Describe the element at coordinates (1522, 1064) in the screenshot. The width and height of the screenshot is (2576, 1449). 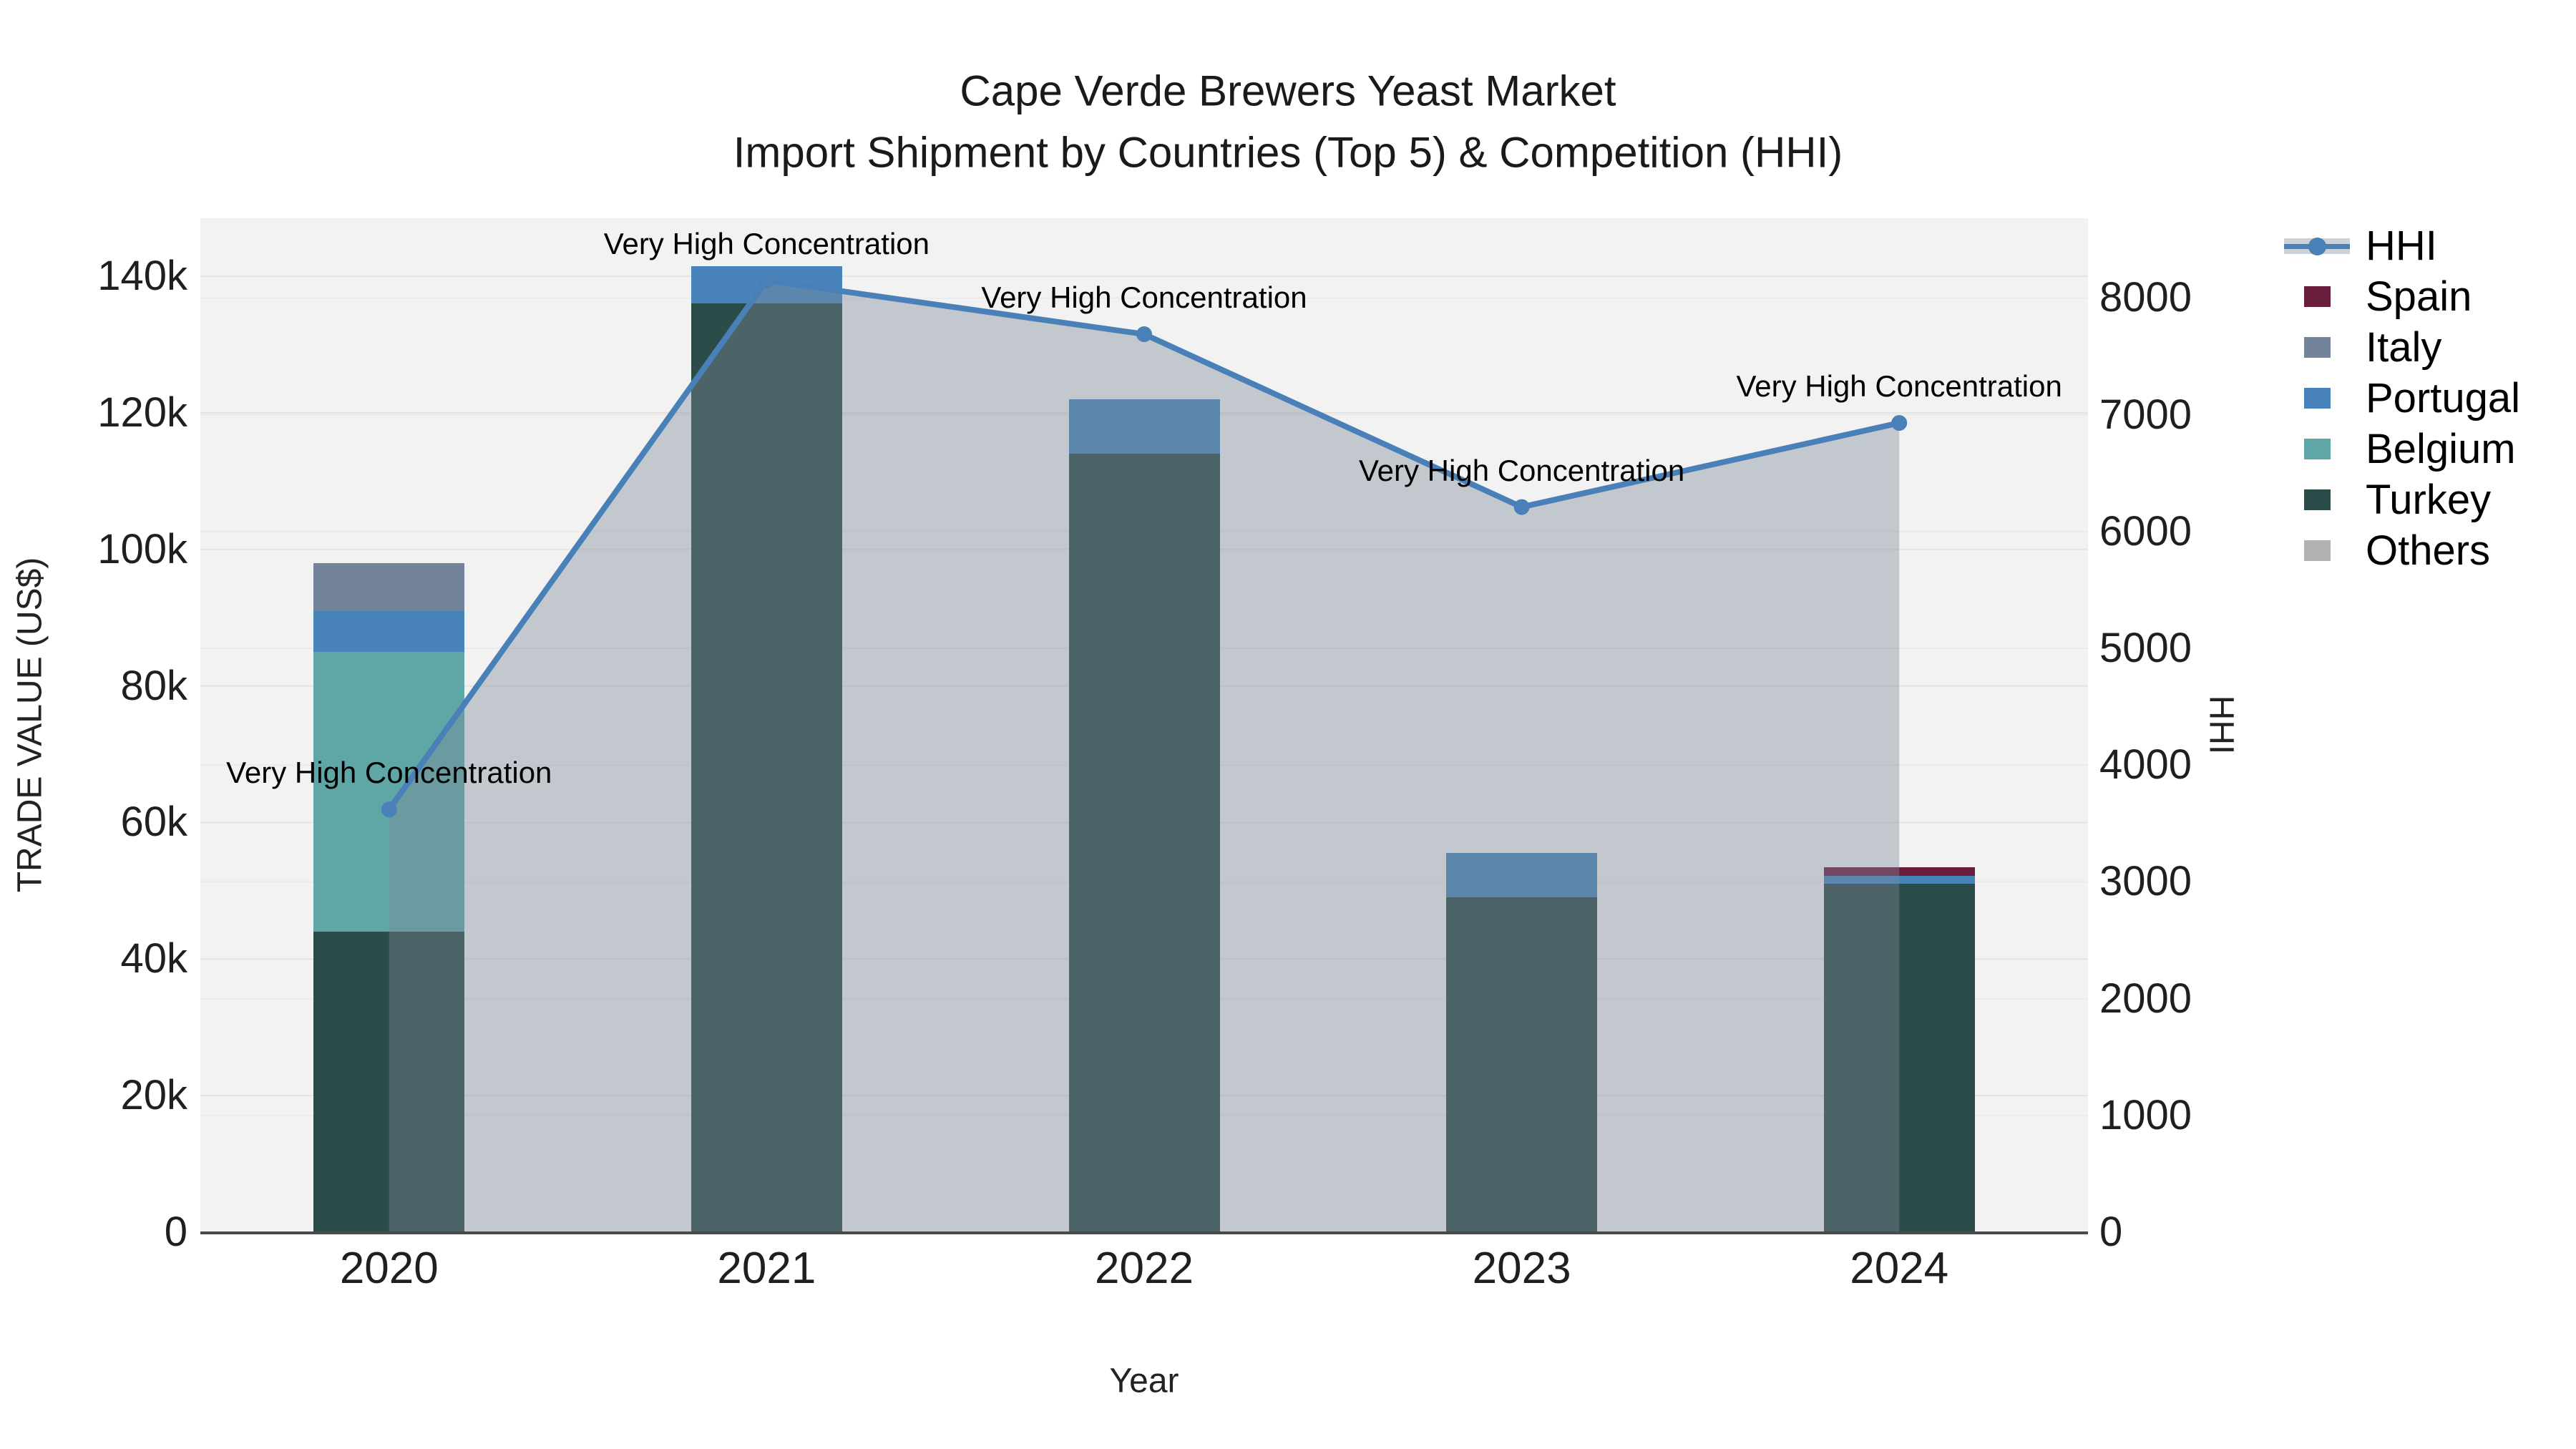
I see `bar-2023-turkey` at that location.